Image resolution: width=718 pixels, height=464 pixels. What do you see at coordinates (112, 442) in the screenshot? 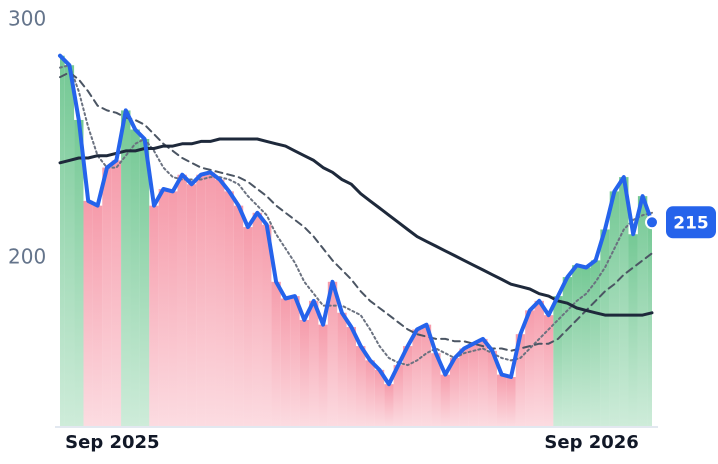
I see `x-tick-label: Sep 2025` at bounding box center [112, 442].